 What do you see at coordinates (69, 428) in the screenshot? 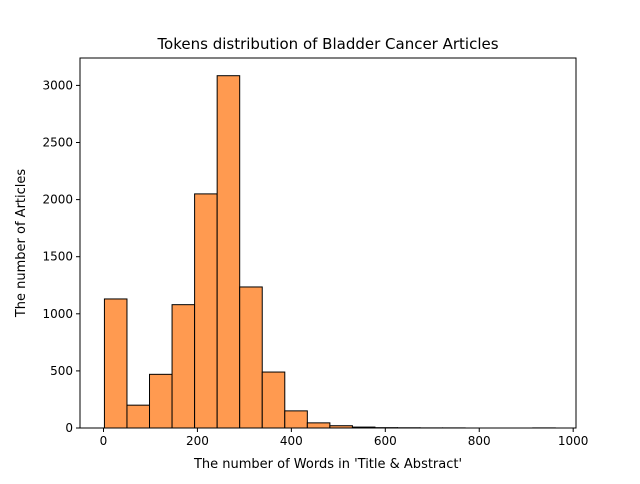
I see `y-tick-label: 0` at bounding box center [69, 428].